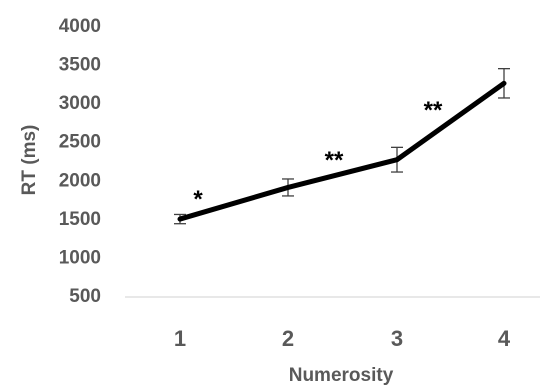 This screenshot has height=387, width=546. What do you see at coordinates (397, 338) in the screenshot?
I see `x-tick-label: 3` at bounding box center [397, 338].